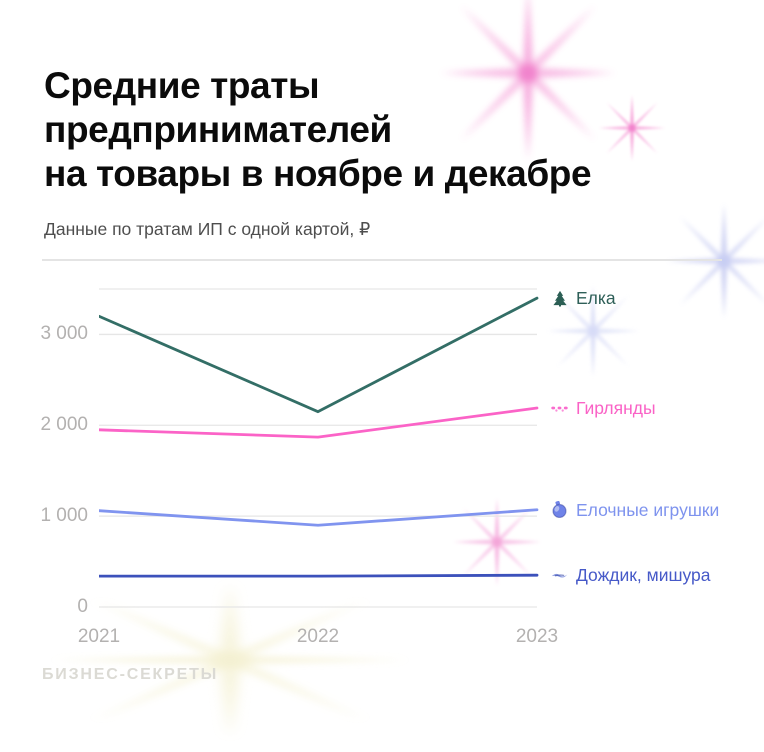  What do you see at coordinates (64, 516) in the screenshot?
I see `y-axis-tick-label: 1 000` at bounding box center [64, 516].